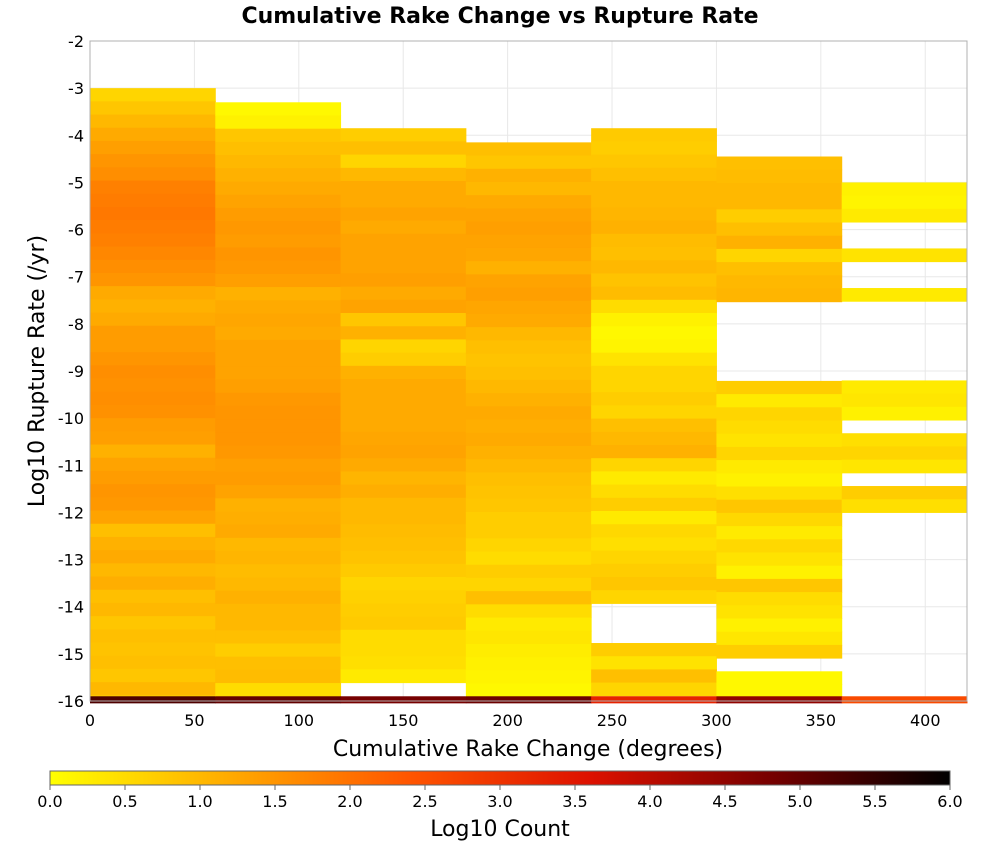 This screenshot has height=850, width=1000. What do you see at coordinates (500, 798) in the screenshot?
I see `colorbar-tick-labels: 0.0 0.5 1.0 1.5 2.0 2.5 3.0 3.5 4.0 4.5 5.0 5.5 6.0` at bounding box center [500, 798].